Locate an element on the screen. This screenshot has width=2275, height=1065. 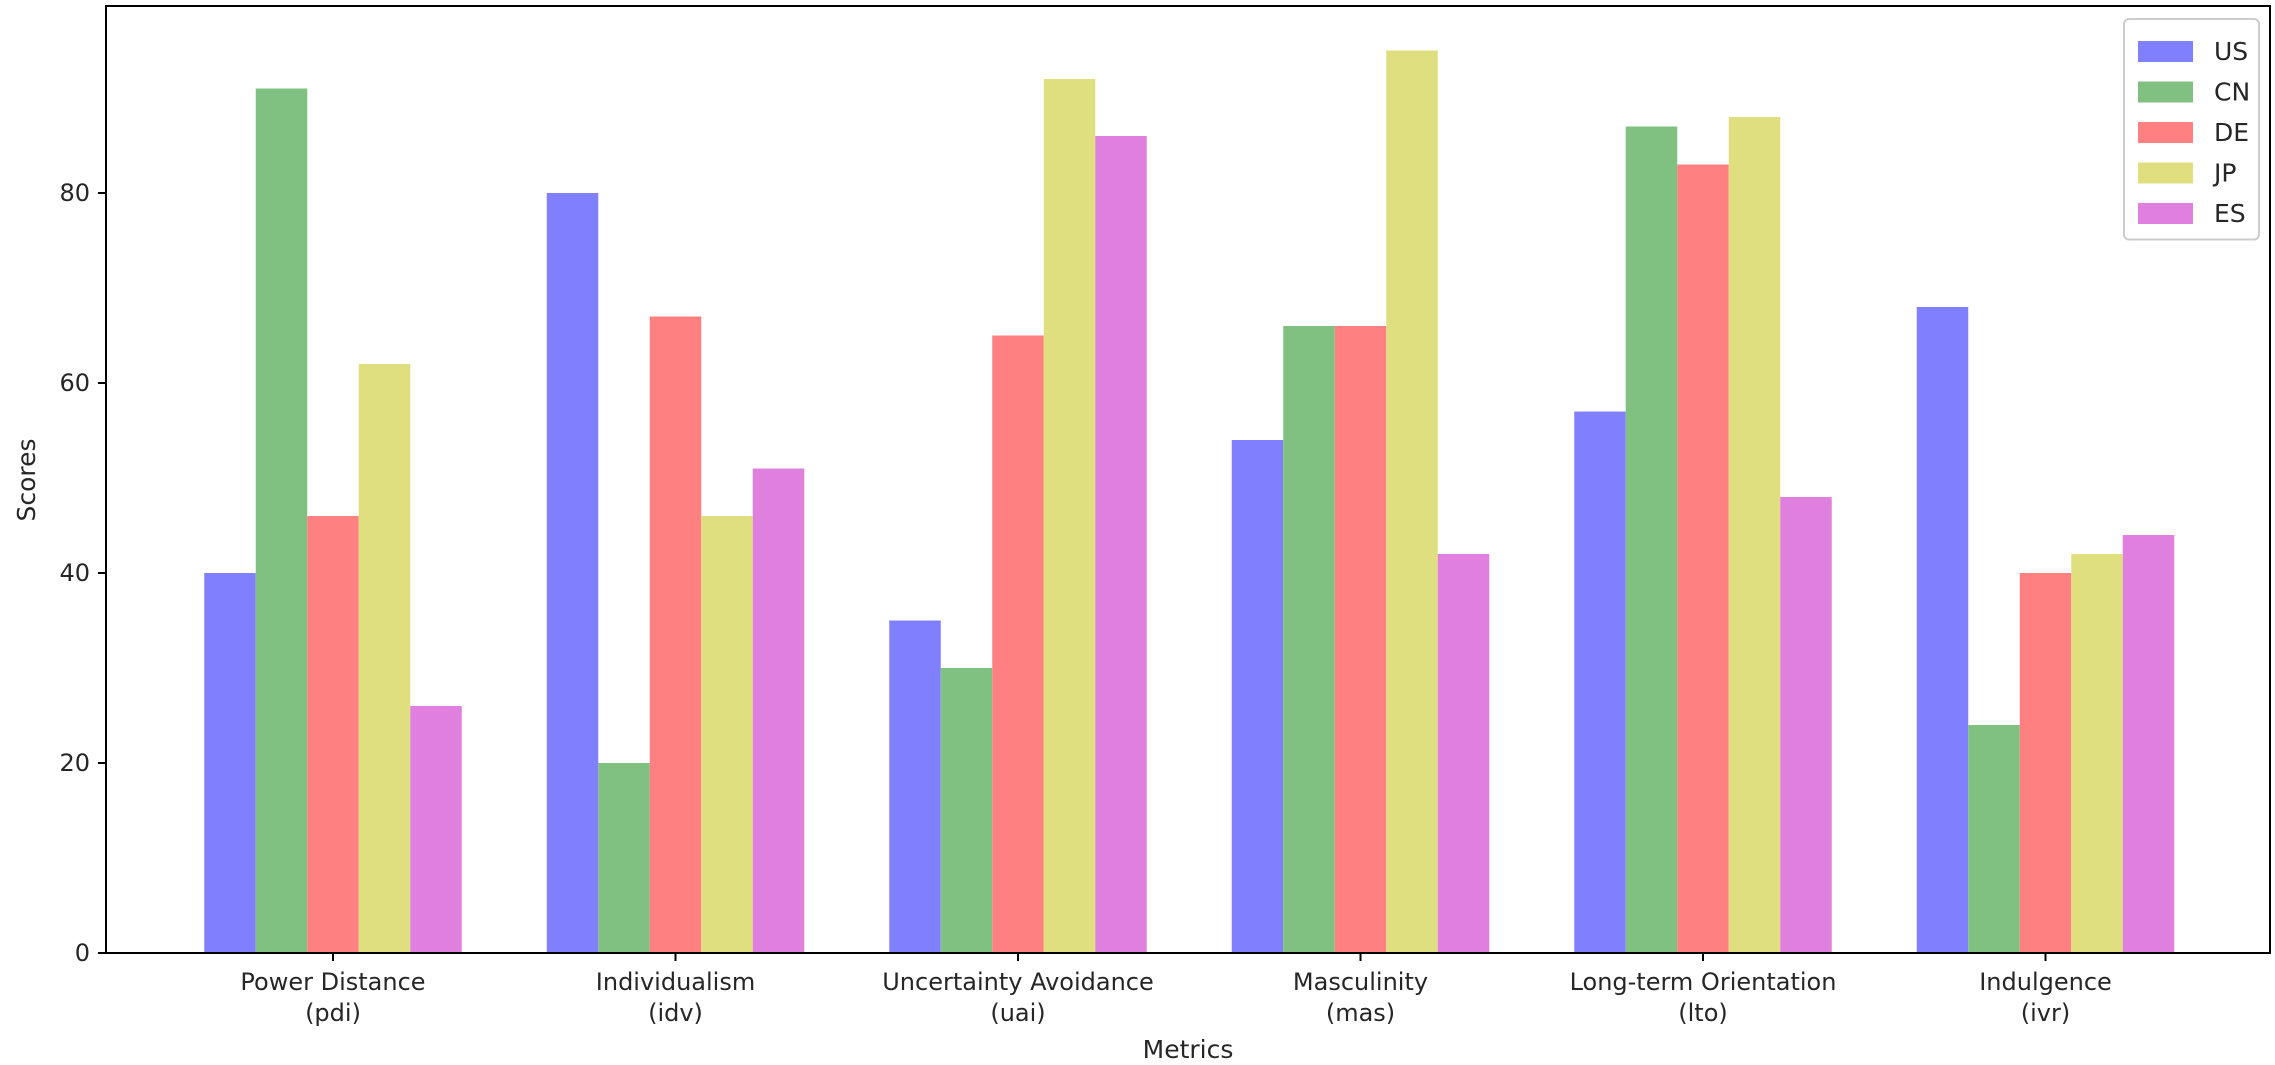
legend-swatch-cn is located at coordinates (2165, 92).